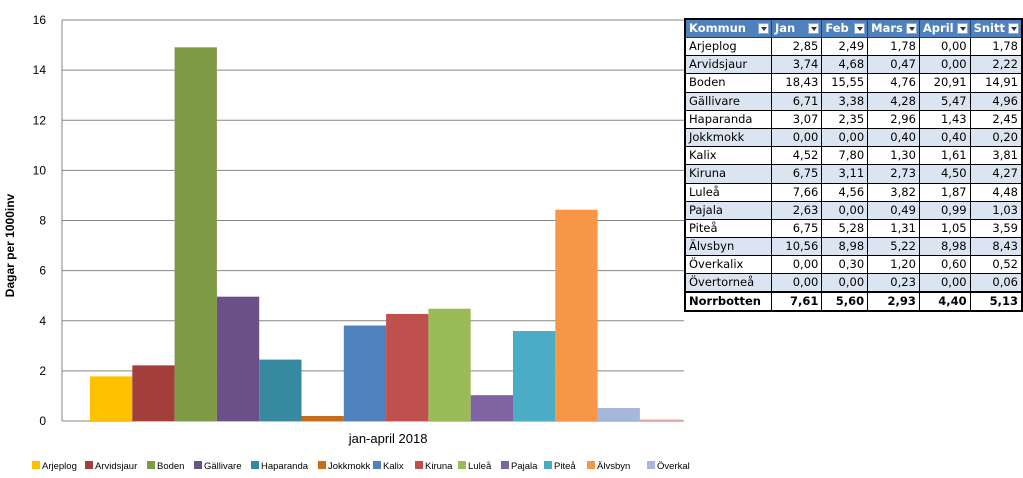 The image size is (1023, 478). Describe the element at coordinates (944, 192) in the screenshot. I see `table-cell-value: 1,87` at that location.